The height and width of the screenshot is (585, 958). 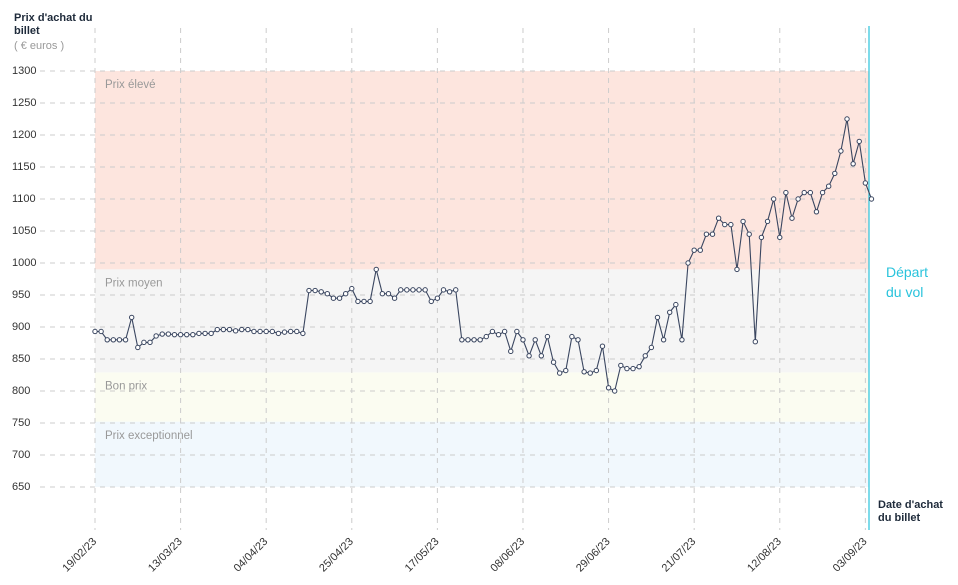 I want to click on y-tick-label: 1050, so click(x=24, y=231).